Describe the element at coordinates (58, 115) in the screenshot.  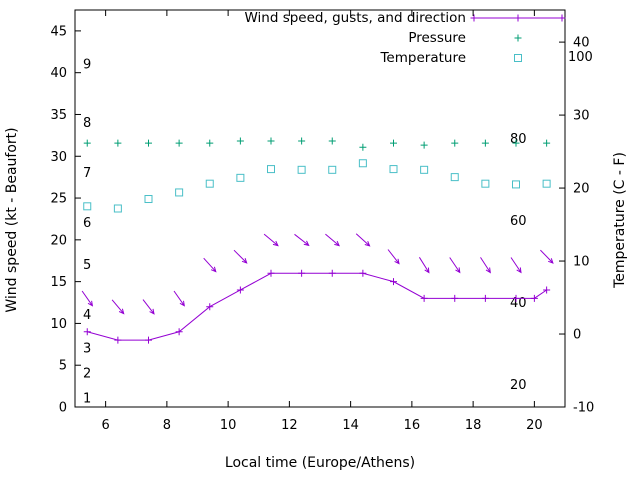
I see `y-left-tick-label: 35` at that location.